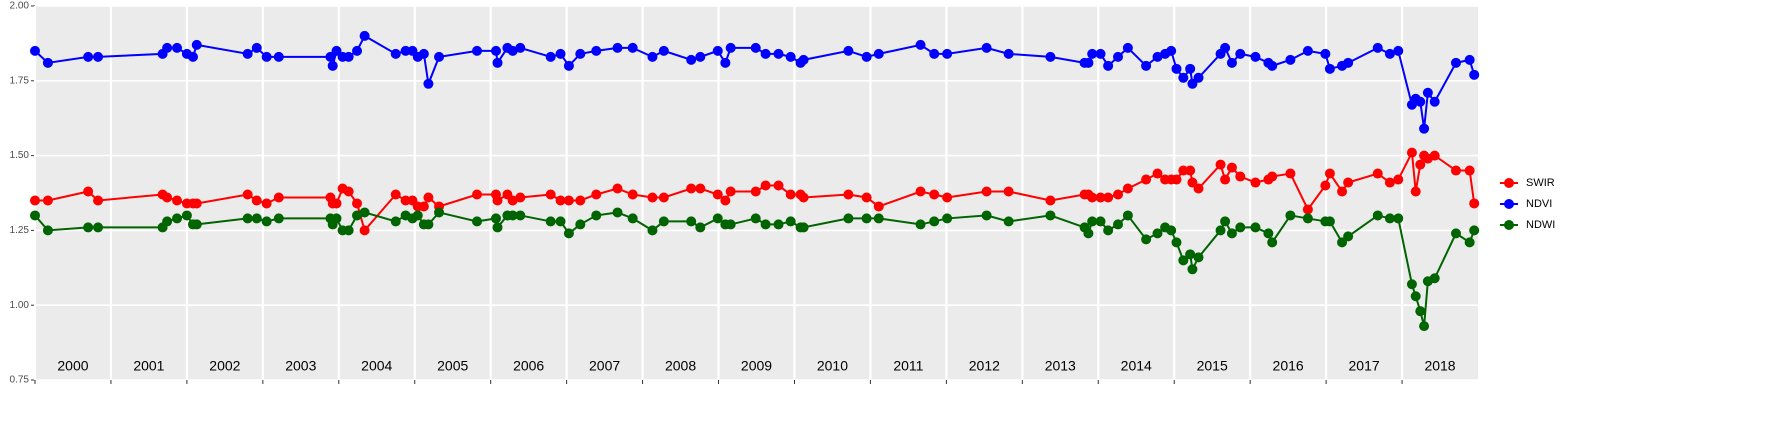  What do you see at coordinates (1364, 366) in the screenshot?
I see `year-label: 2017` at bounding box center [1364, 366].